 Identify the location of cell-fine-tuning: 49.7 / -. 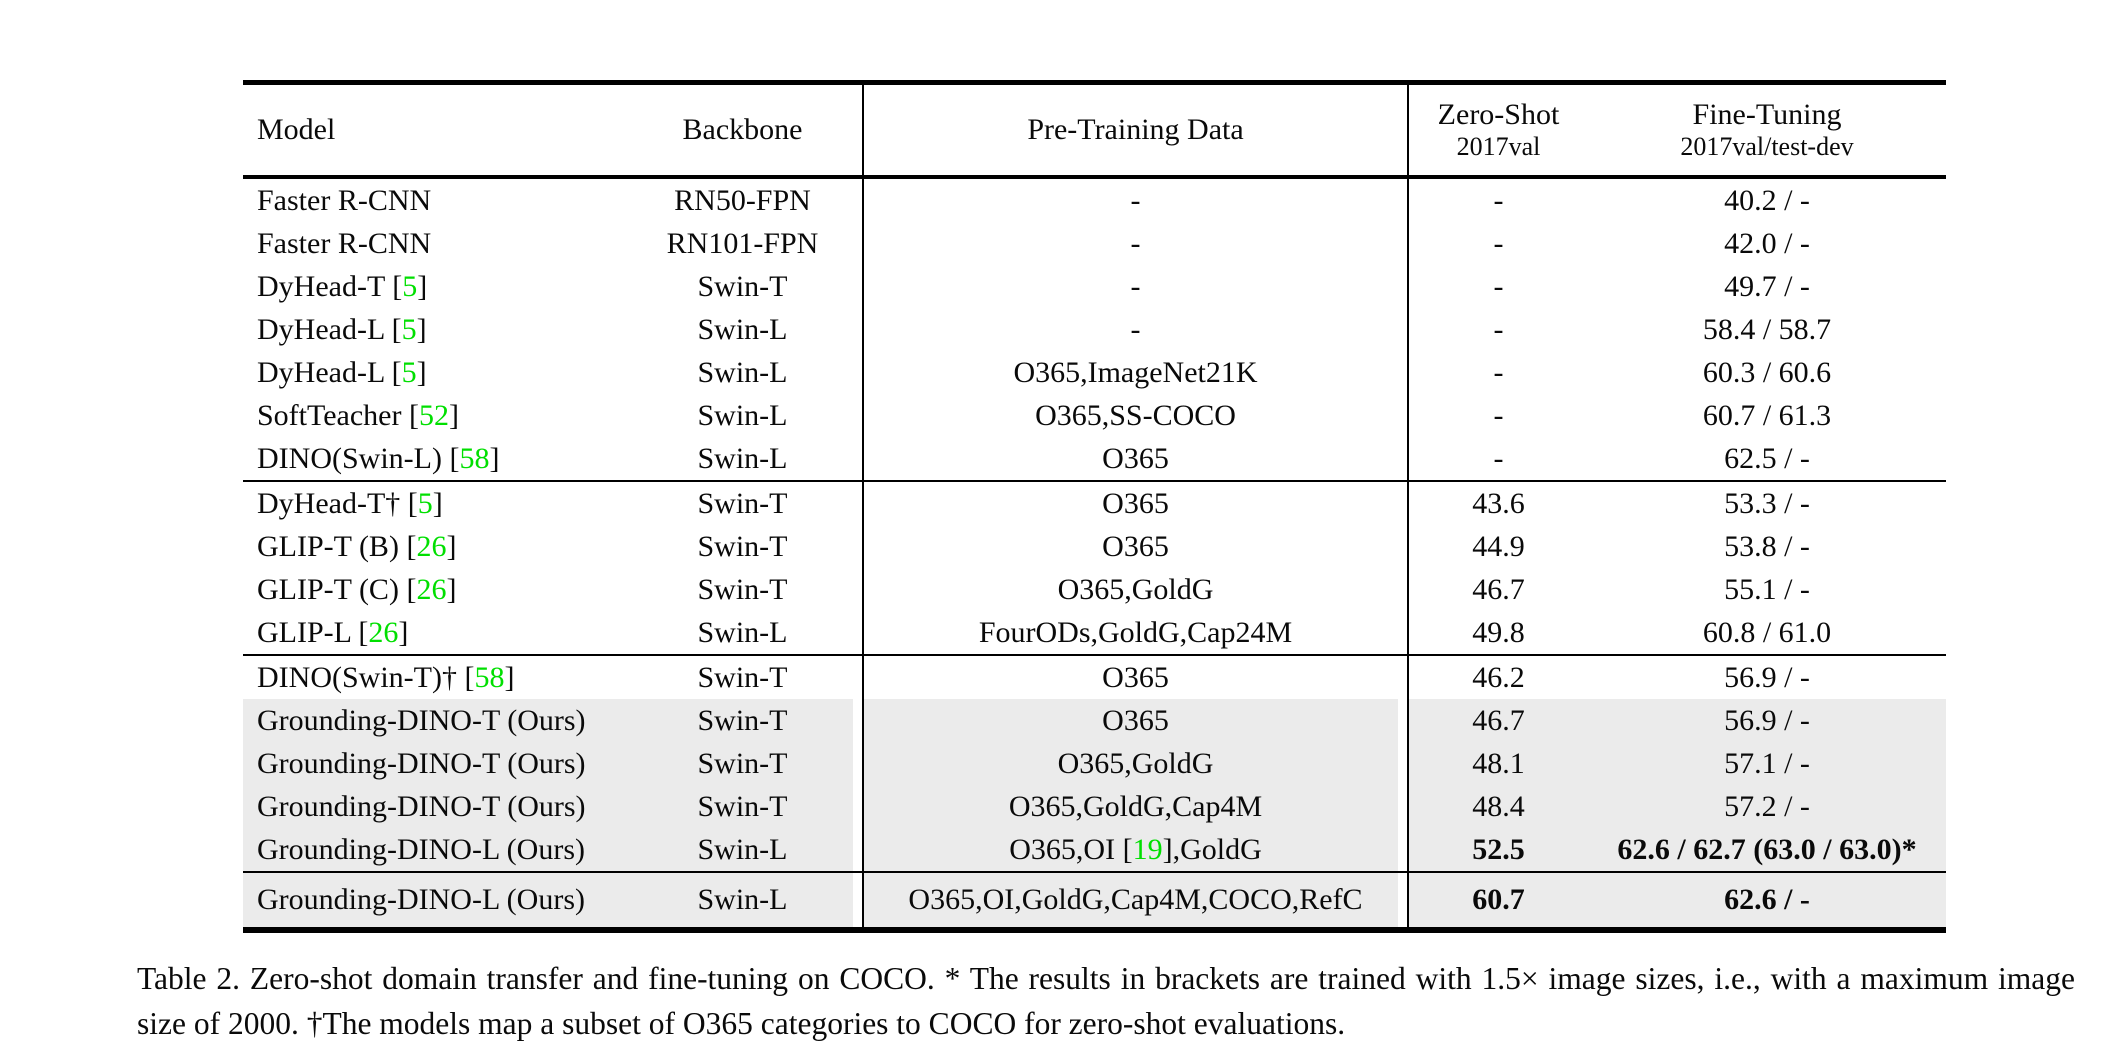
(1767, 286).